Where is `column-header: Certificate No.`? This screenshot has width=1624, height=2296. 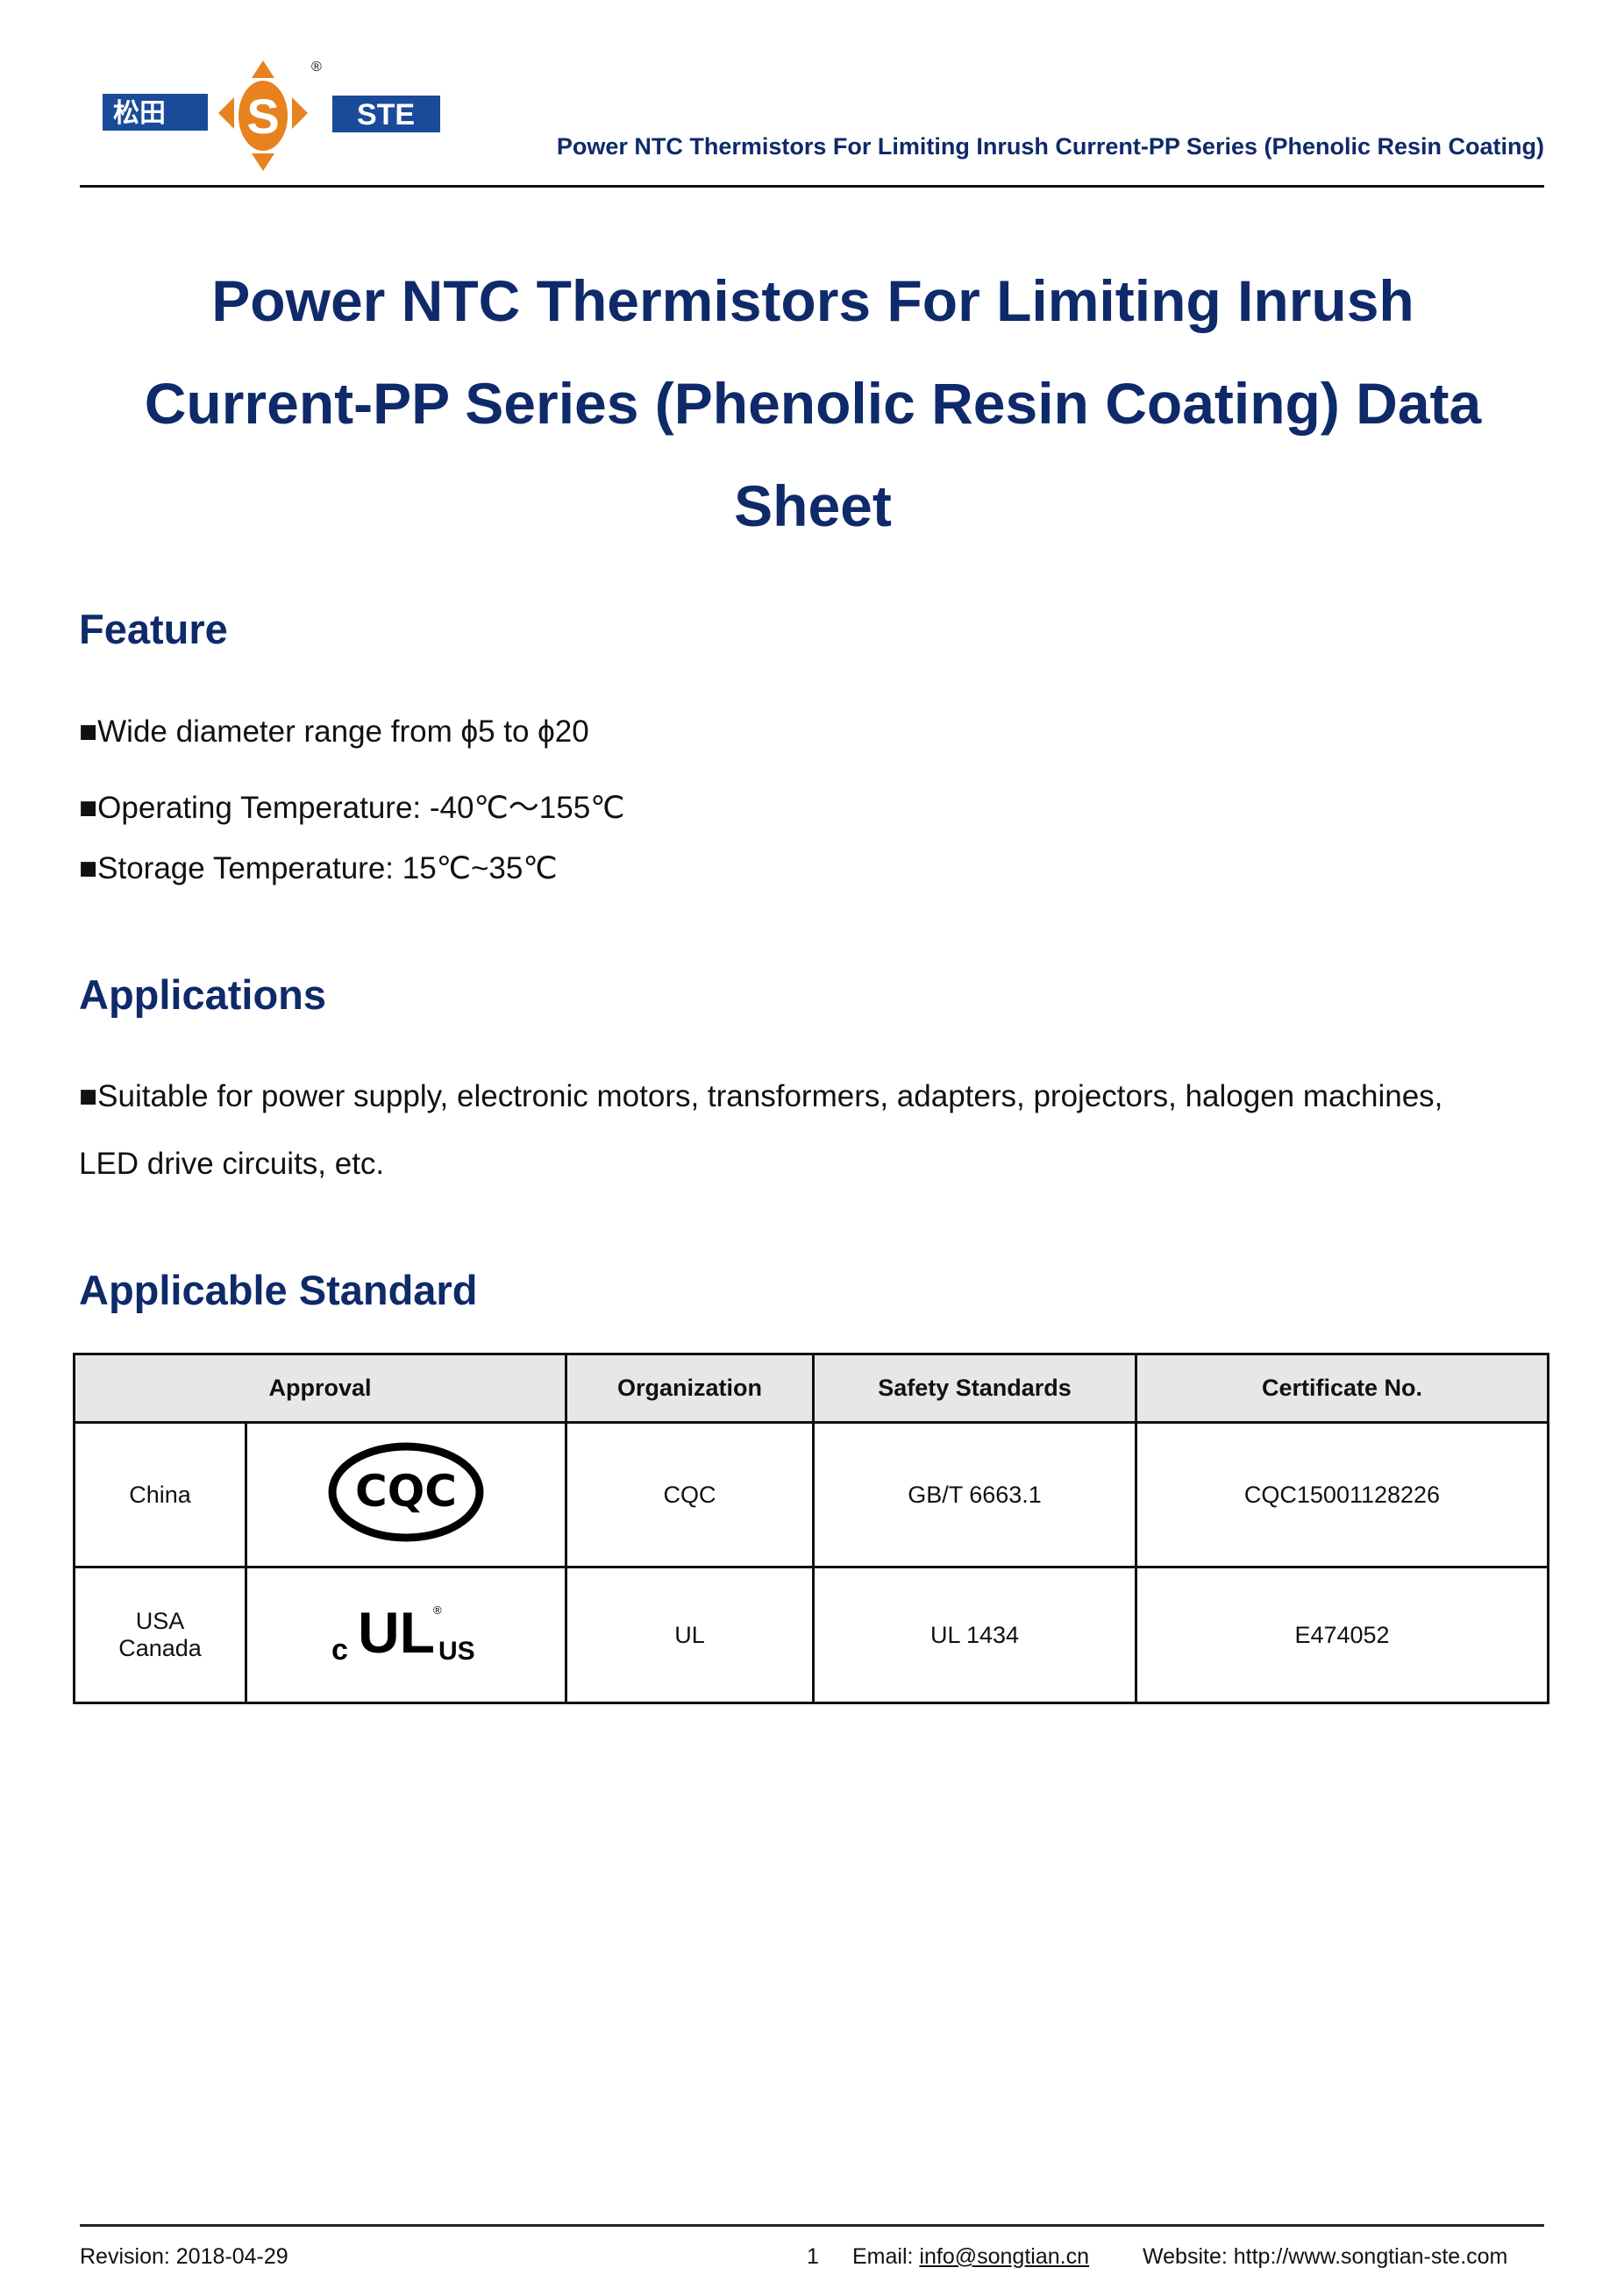 column-header: Certificate No. is located at coordinates (1342, 1388).